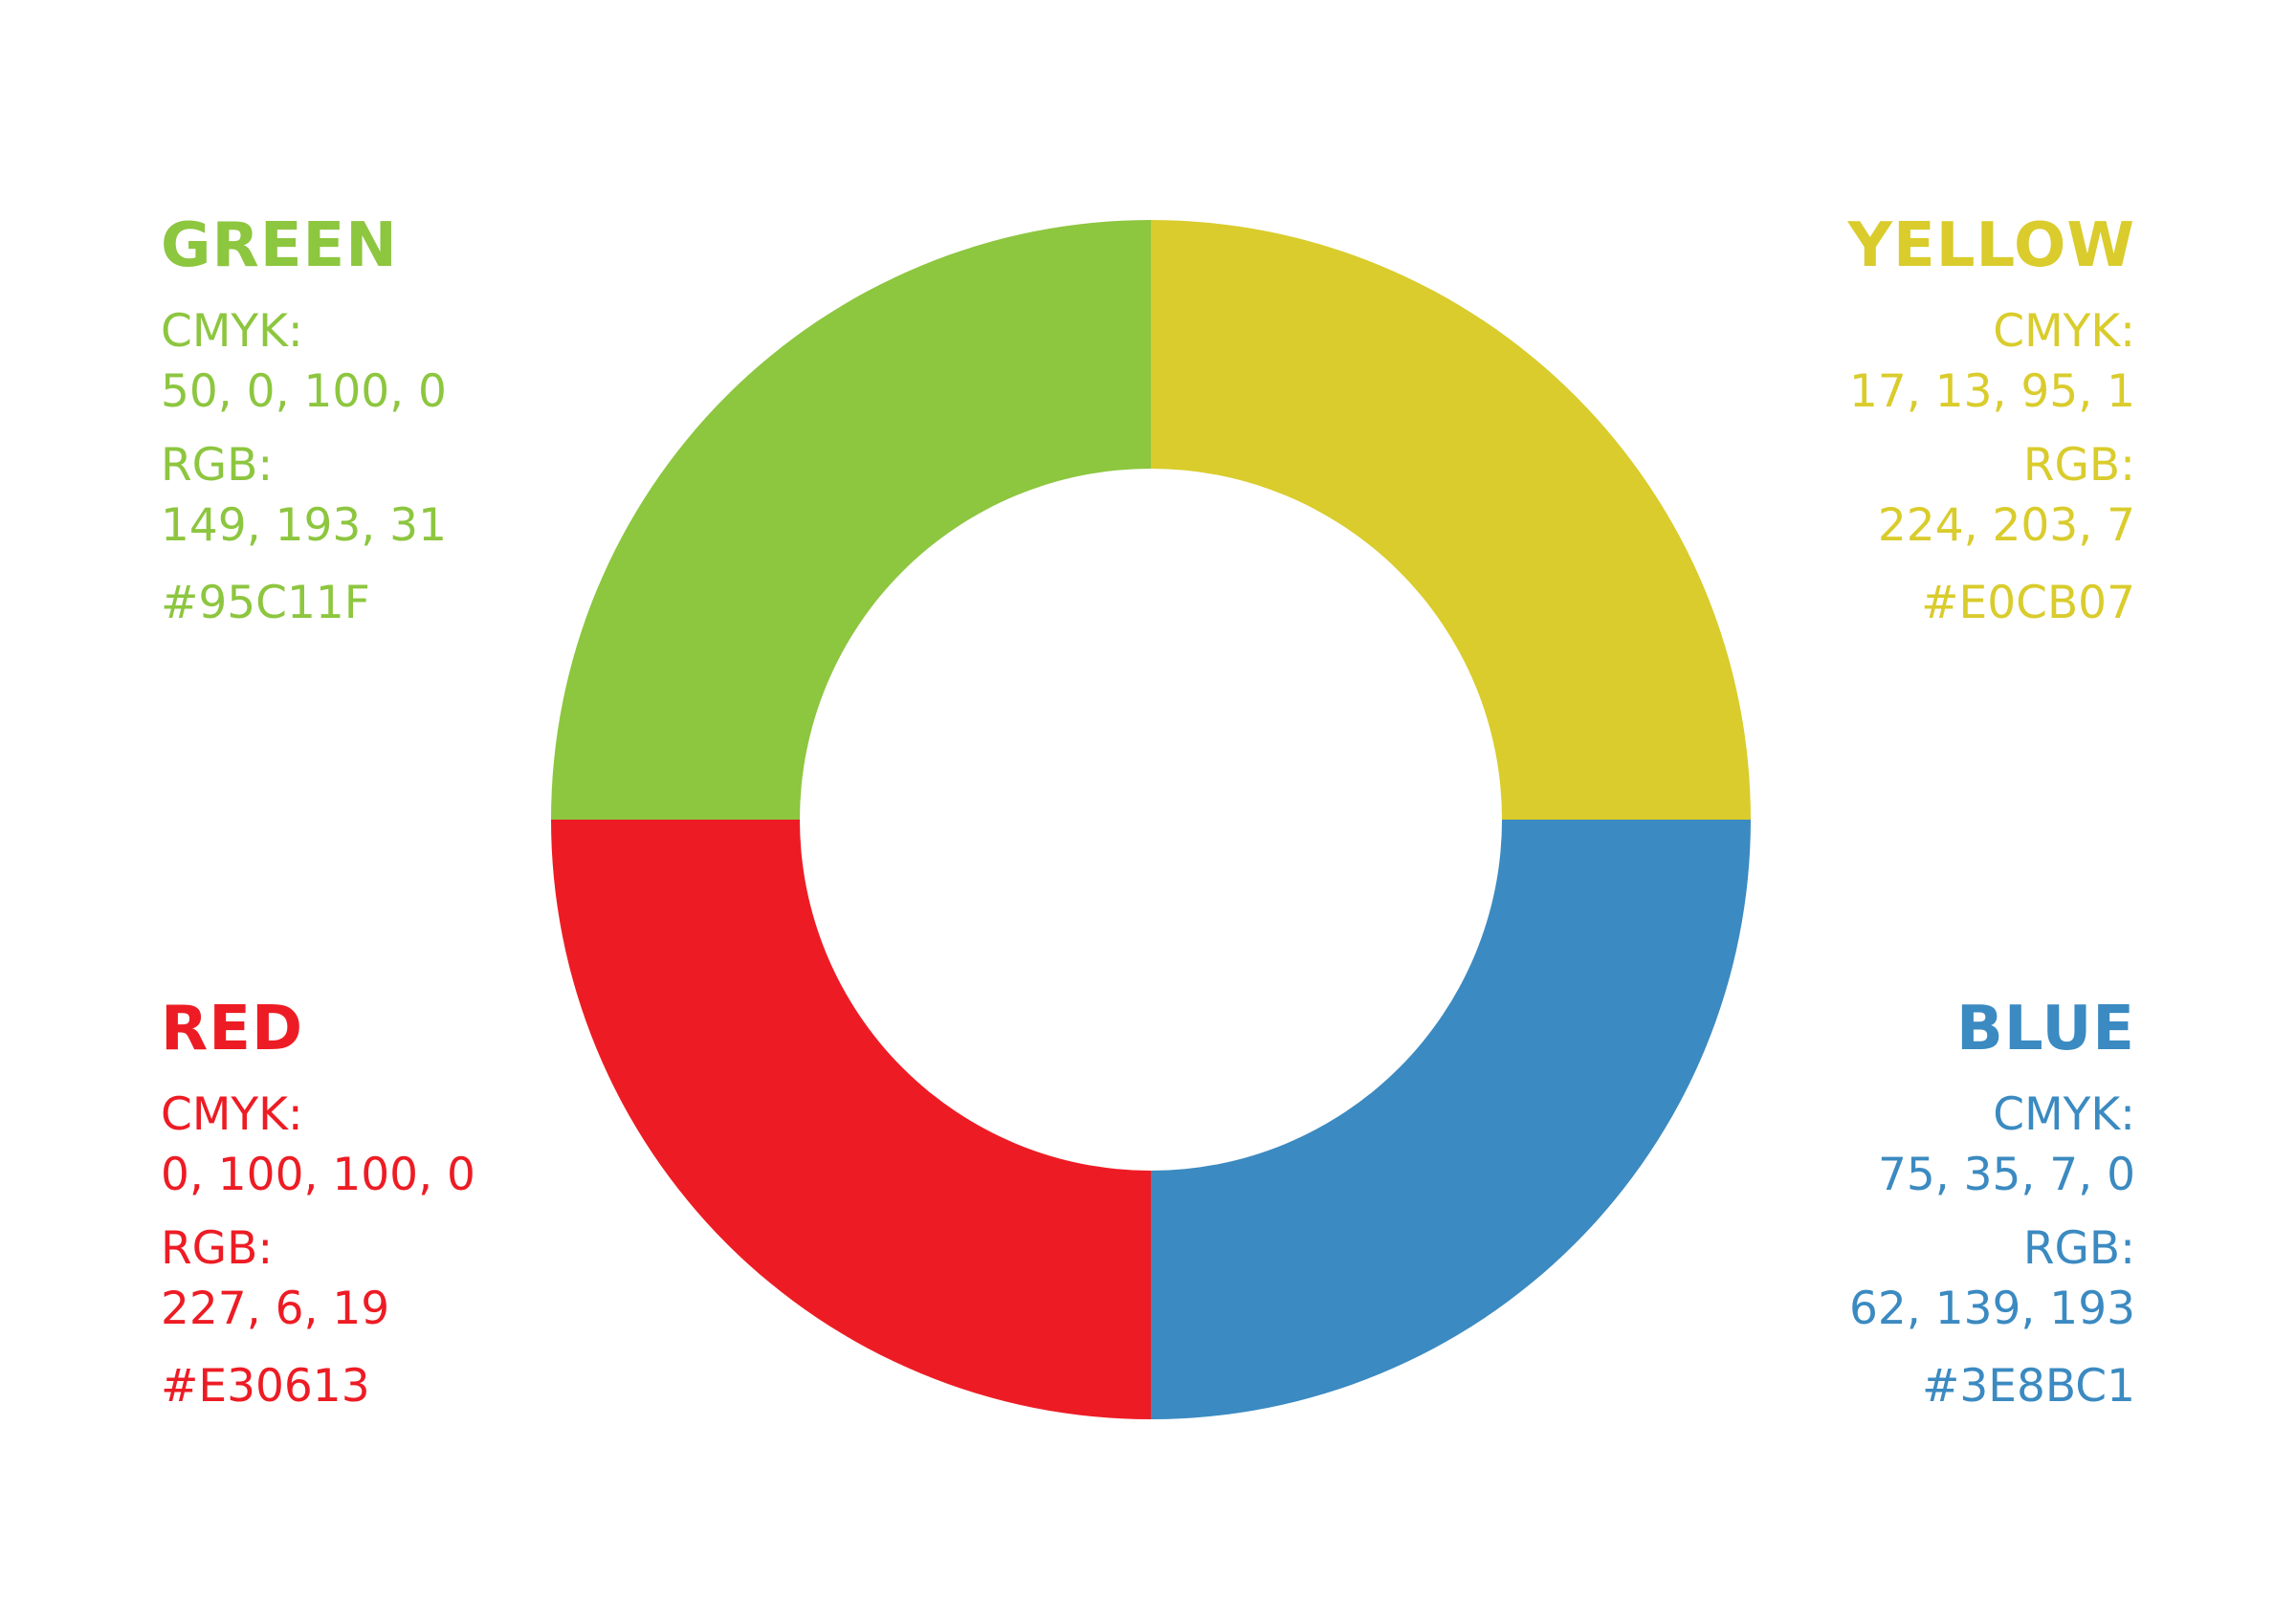  What do you see at coordinates (276, 1309) in the screenshot?
I see `rgb-value: 227, 6, 19` at bounding box center [276, 1309].